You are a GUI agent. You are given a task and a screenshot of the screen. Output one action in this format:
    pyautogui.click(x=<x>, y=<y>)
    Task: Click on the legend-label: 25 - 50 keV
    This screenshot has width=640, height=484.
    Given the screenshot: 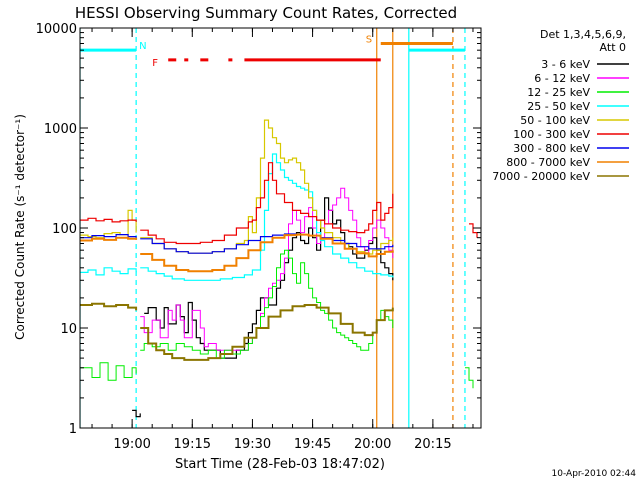 What is the action you would take?
    pyautogui.click(x=558, y=106)
    